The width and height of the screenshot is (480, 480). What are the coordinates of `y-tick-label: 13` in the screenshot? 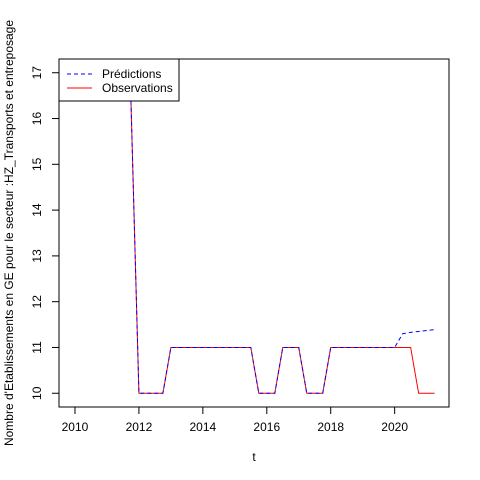 It's located at (37, 256).